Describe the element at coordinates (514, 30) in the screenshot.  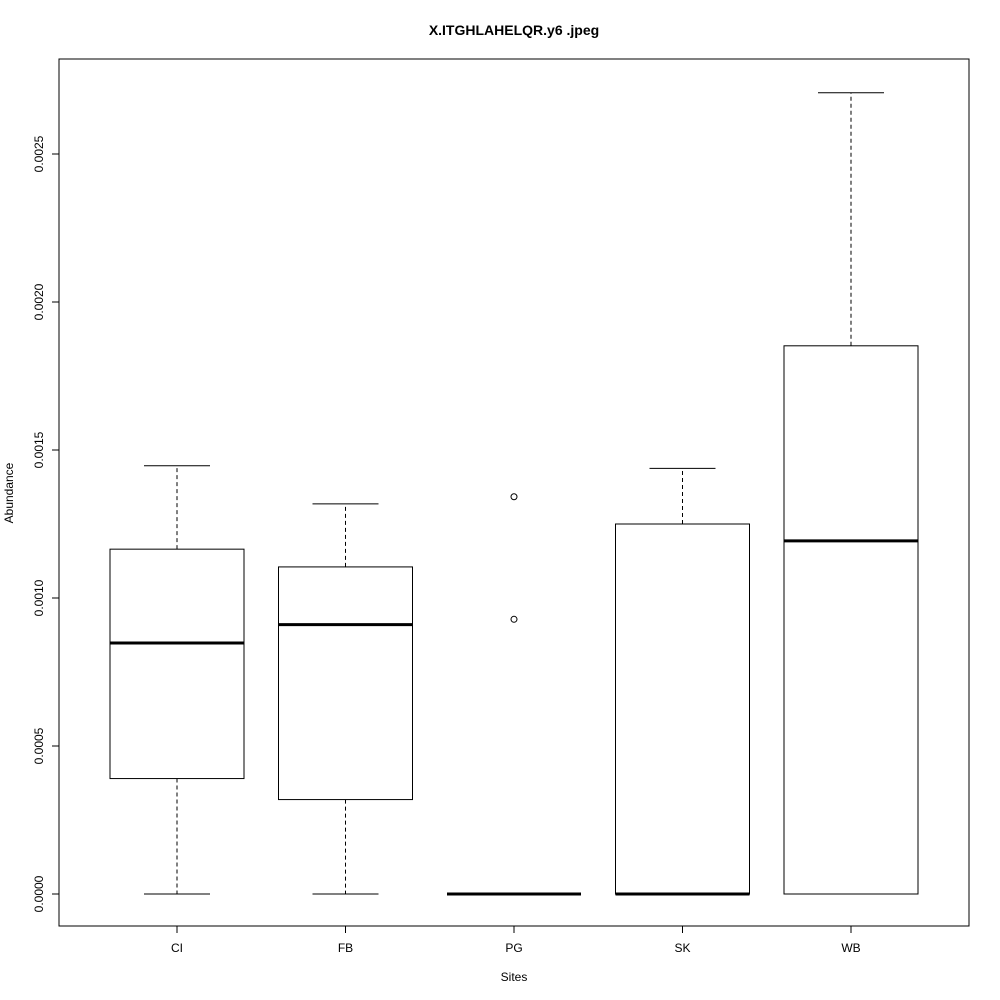
I see `chart-title: X.ITGHLAHELQR.y6 .jpeg` at that location.